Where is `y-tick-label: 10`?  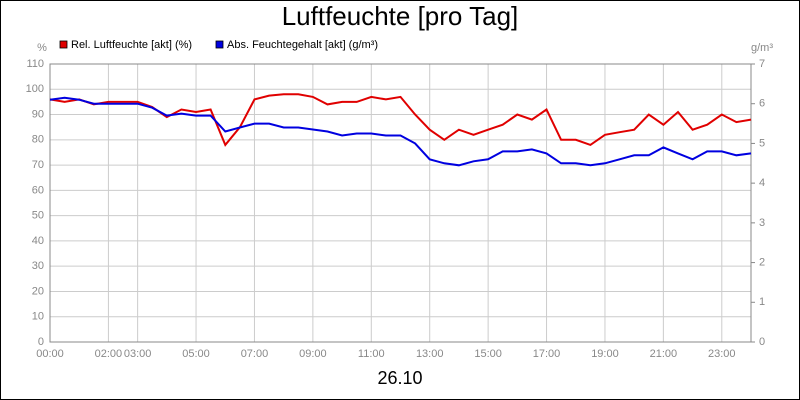 y-tick-label: 10 is located at coordinates (38, 317).